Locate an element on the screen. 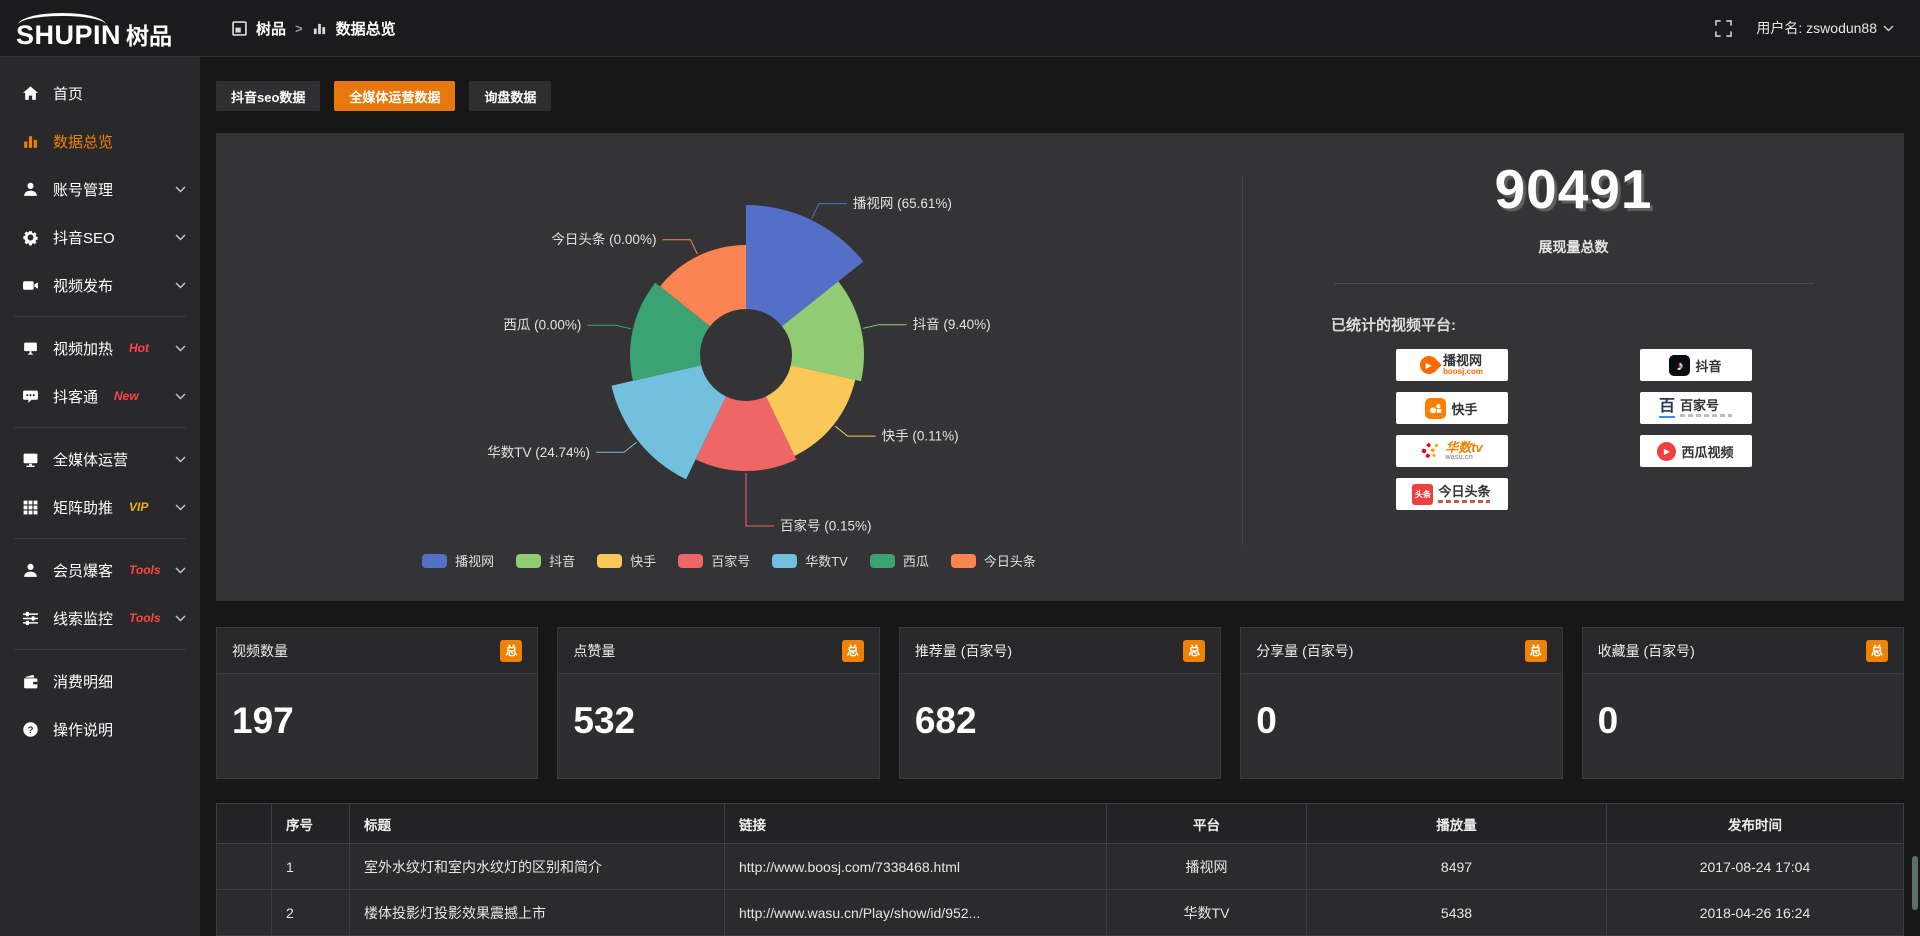  cell-no: 2 is located at coordinates (310, 912).